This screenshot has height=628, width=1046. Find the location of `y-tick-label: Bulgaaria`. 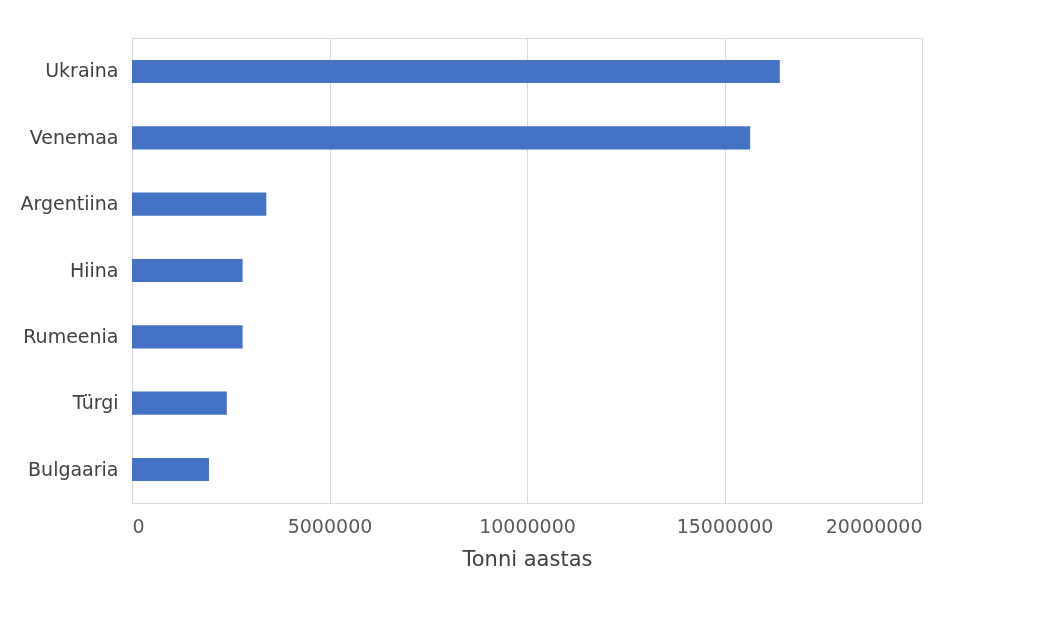

y-tick-label: Bulgaaria is located at coordinates (73, 468).